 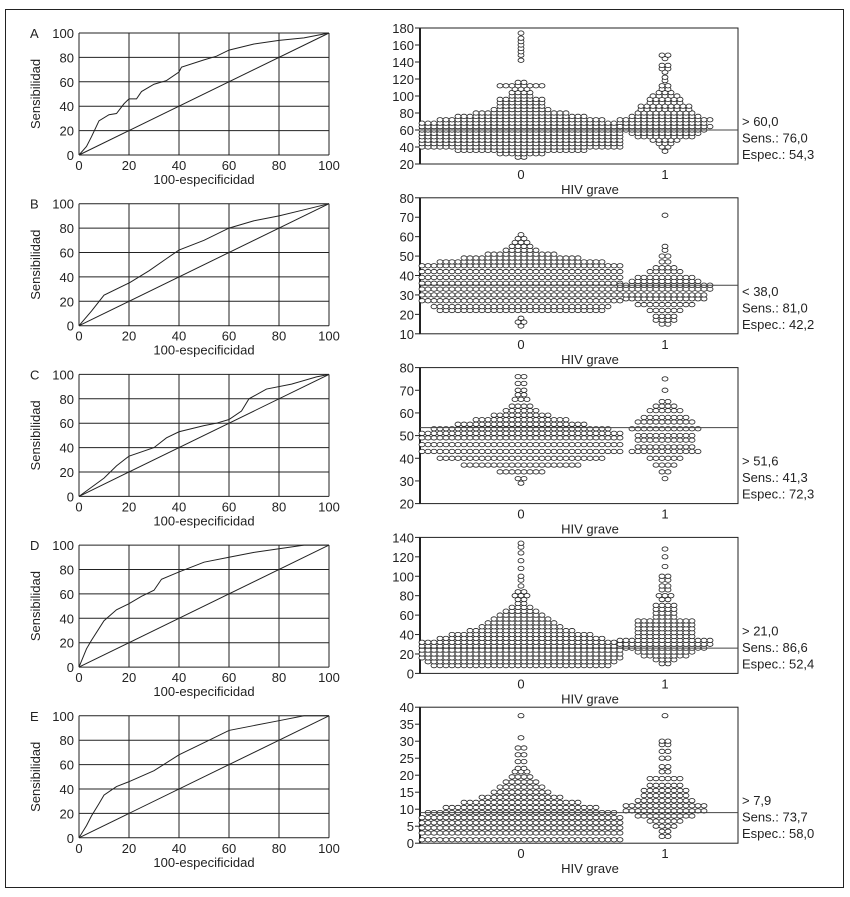 What do you see at coordinates (67, 228) in the screenshot?
I see `roc-y-tick-label: 80` at bounding box center [67, 228].